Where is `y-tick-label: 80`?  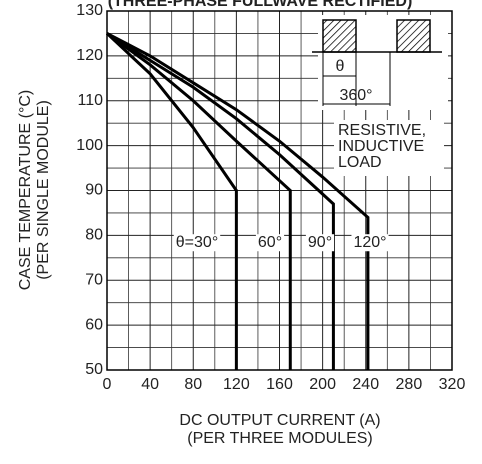 y-tick-label: 80 is located at coordinates (94, 235).